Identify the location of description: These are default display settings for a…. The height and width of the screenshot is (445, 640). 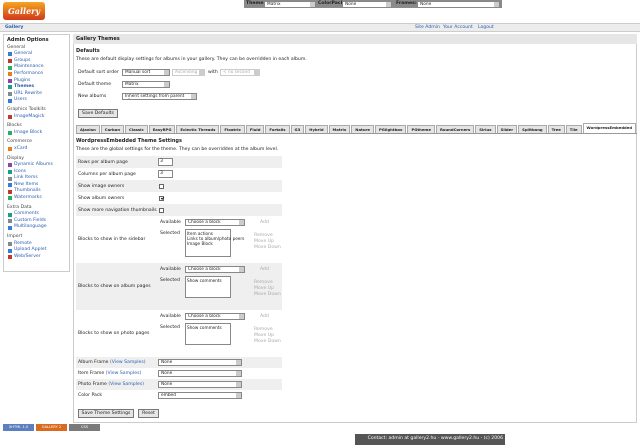
(191, 59).